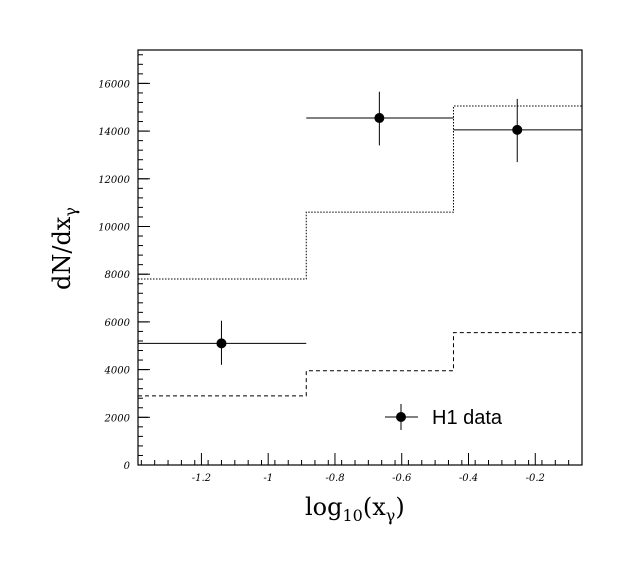  What do you see at coordinates (355, 509) in the screenshot?
I see `x-axis-label: log10(xγ)` at bounding box center [355, 509].